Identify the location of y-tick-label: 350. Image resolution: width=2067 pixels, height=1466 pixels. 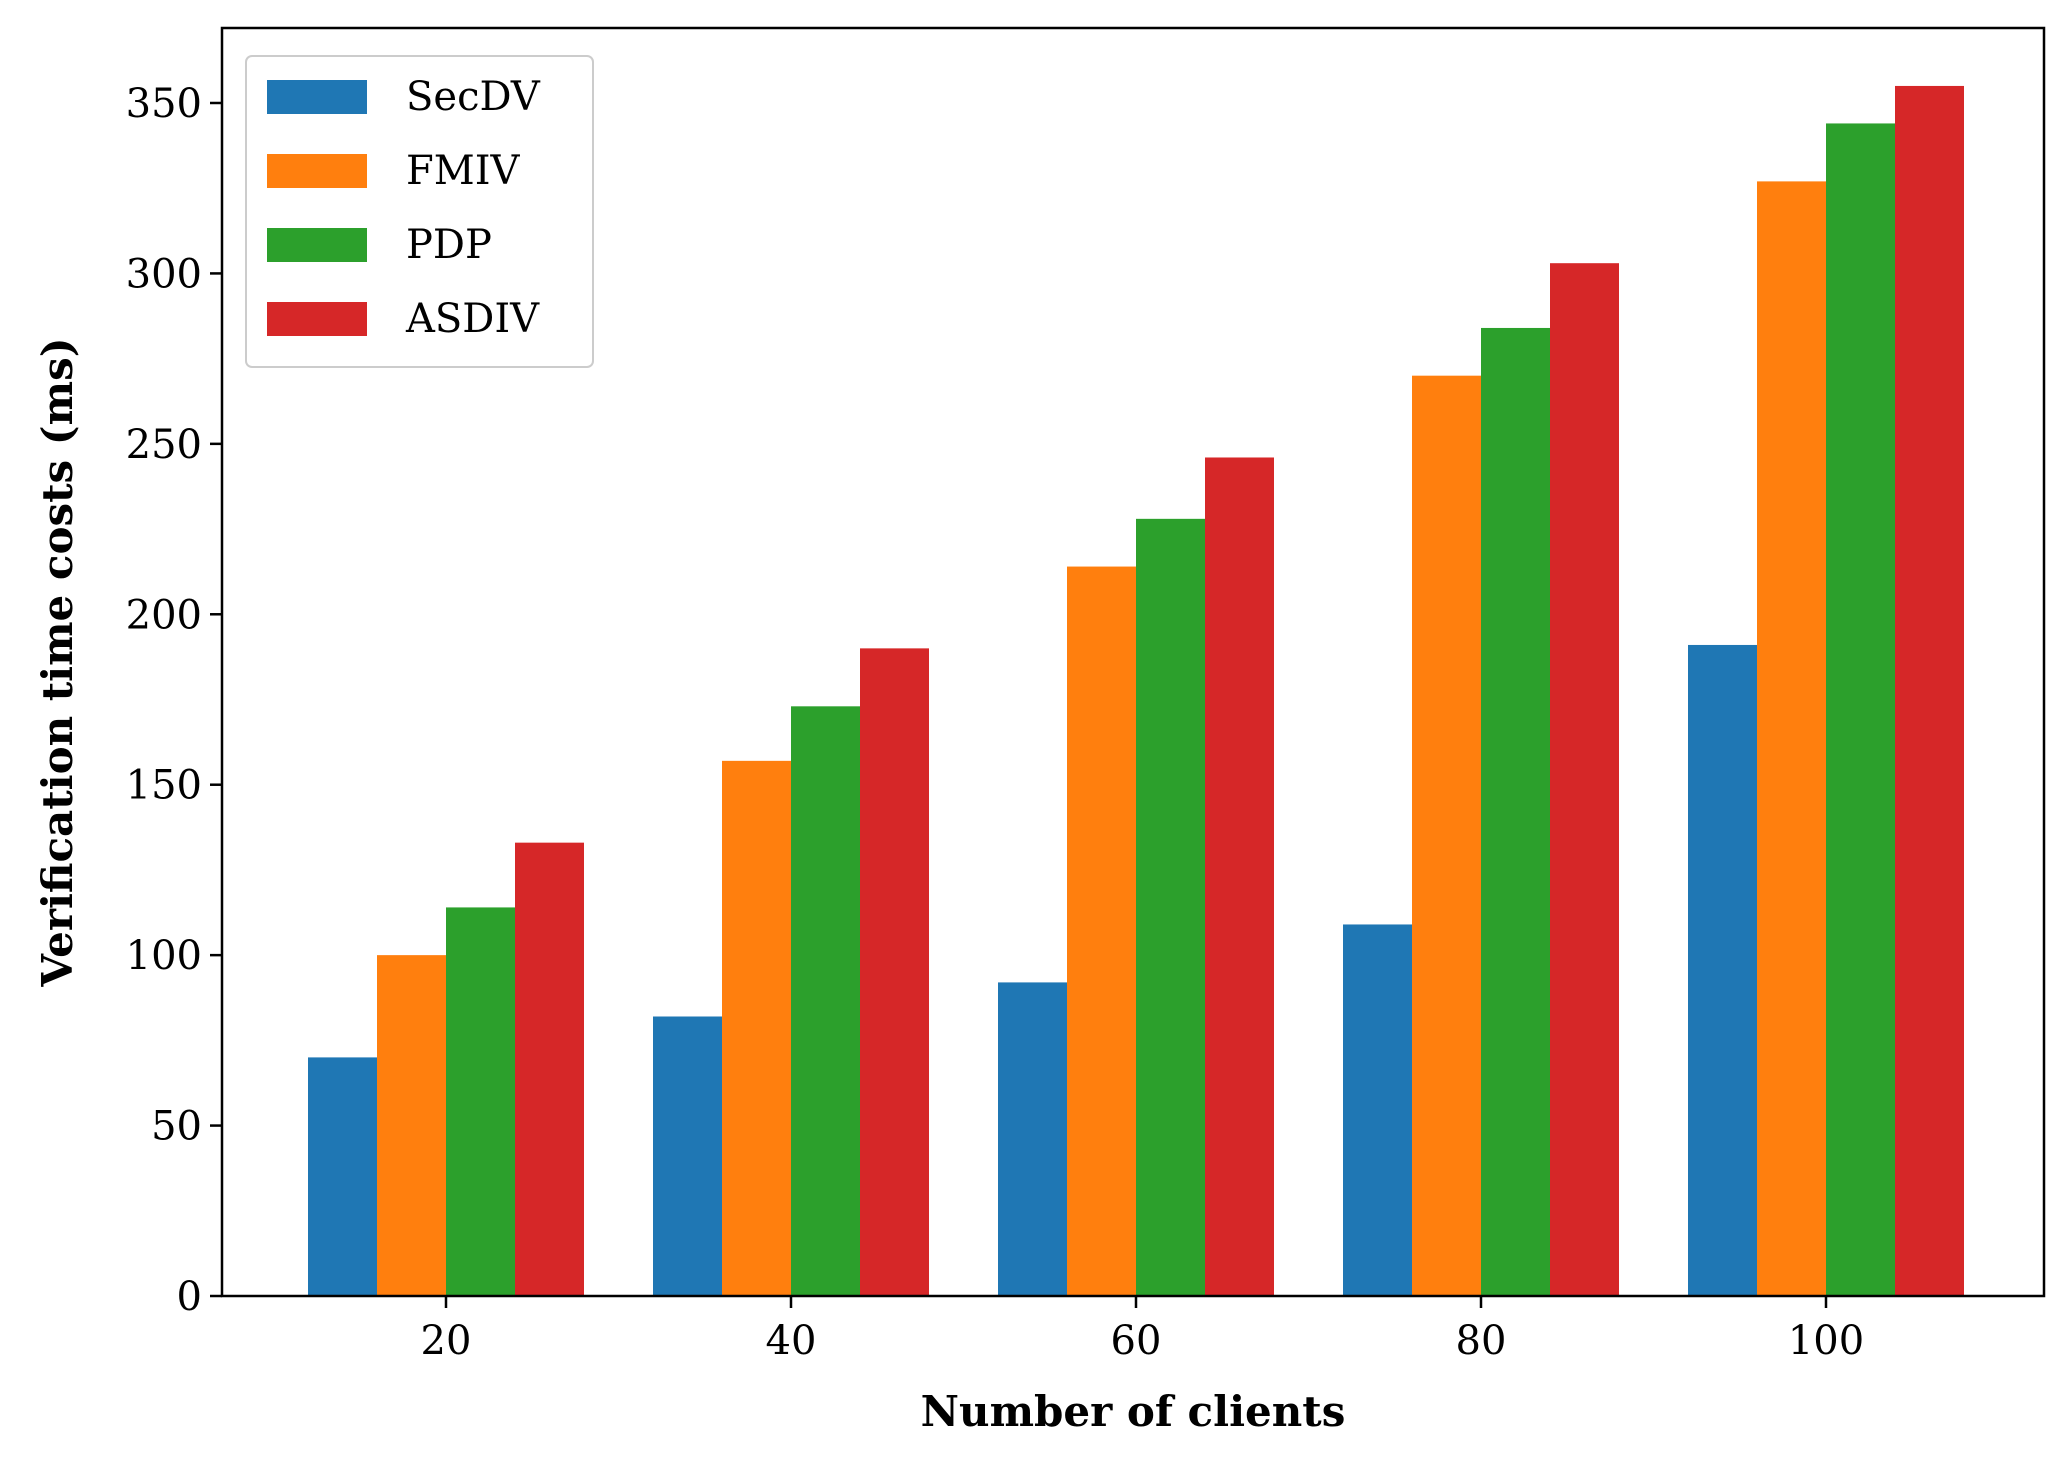
(164, 104).